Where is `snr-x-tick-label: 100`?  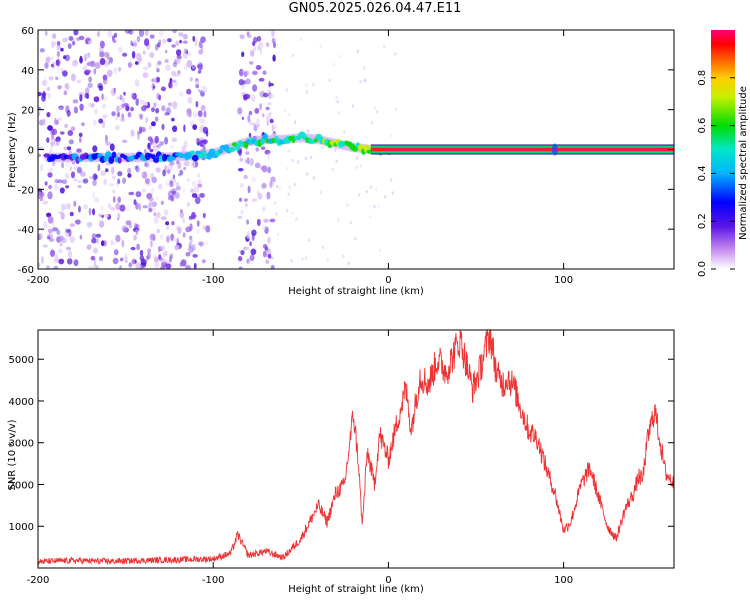 snr-x-tick-label: 100 is located at coordinates (563, 580).